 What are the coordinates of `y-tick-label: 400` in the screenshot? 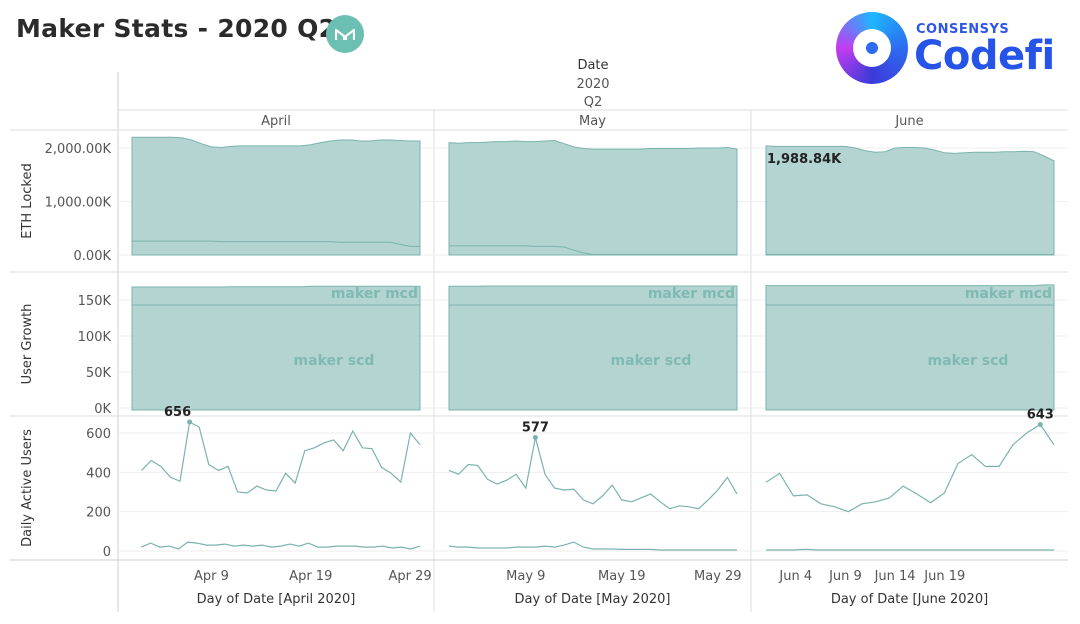 It's located at (98, 473).